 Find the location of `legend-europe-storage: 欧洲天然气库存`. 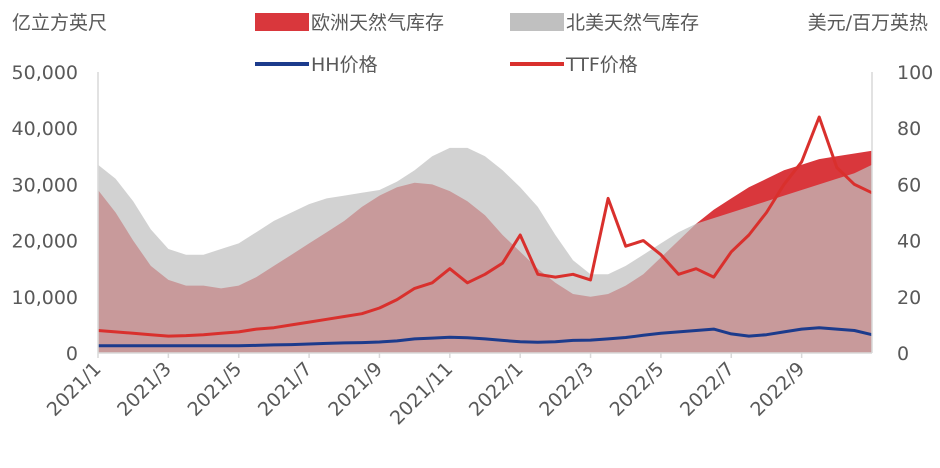

legend-europe-storage: 欧洲天然气库存 is located at coordinates (349, 21).